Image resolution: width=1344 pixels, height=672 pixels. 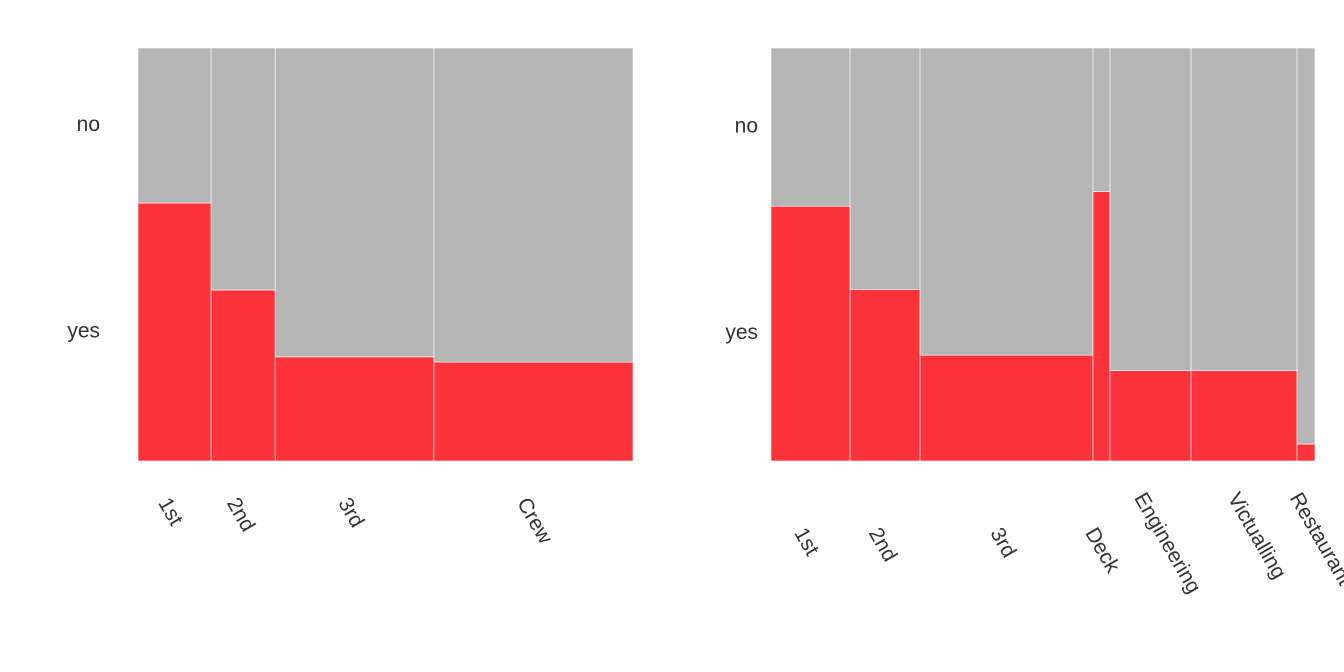 What do you see at coordinates (534, 521) in the screenshot?
I see `x-category-label: Crew` at bounding box center [534, 521].